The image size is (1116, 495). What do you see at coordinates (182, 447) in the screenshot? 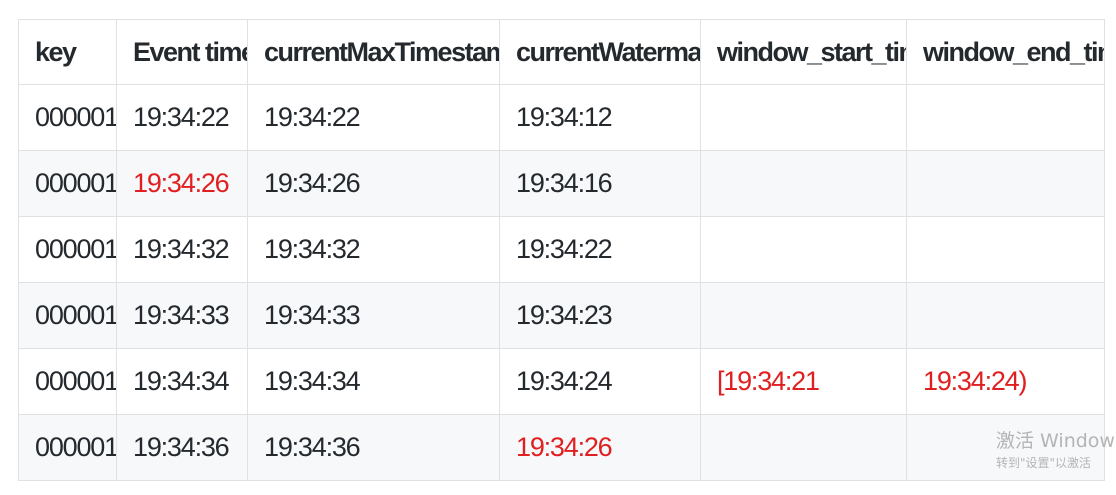
I see `cell-event-time: 19:34:36` at bounding box center [182, 447].